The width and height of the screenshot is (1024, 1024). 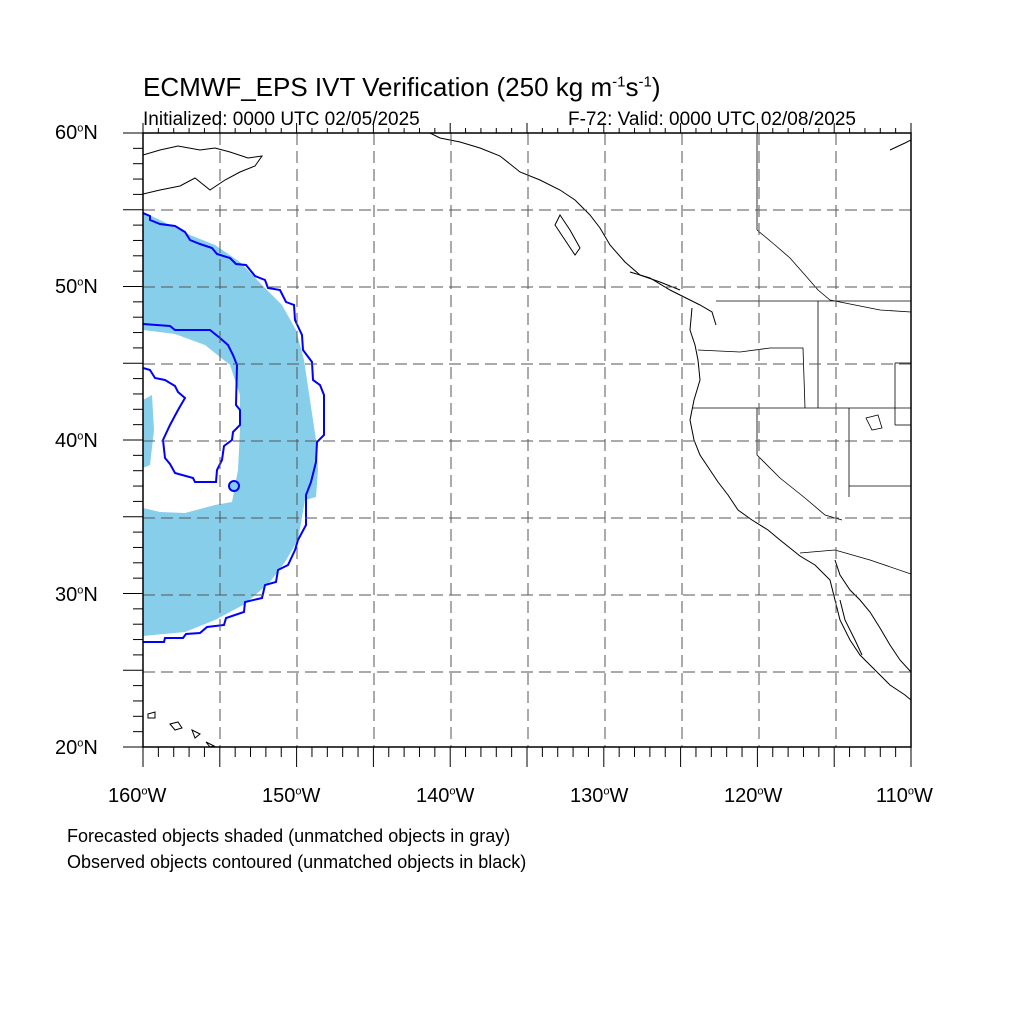 What do you see at coordinates (445, 796) in the screenshot?
I see `lon-label-140w: 140oW` at bounding box center [445, 796].